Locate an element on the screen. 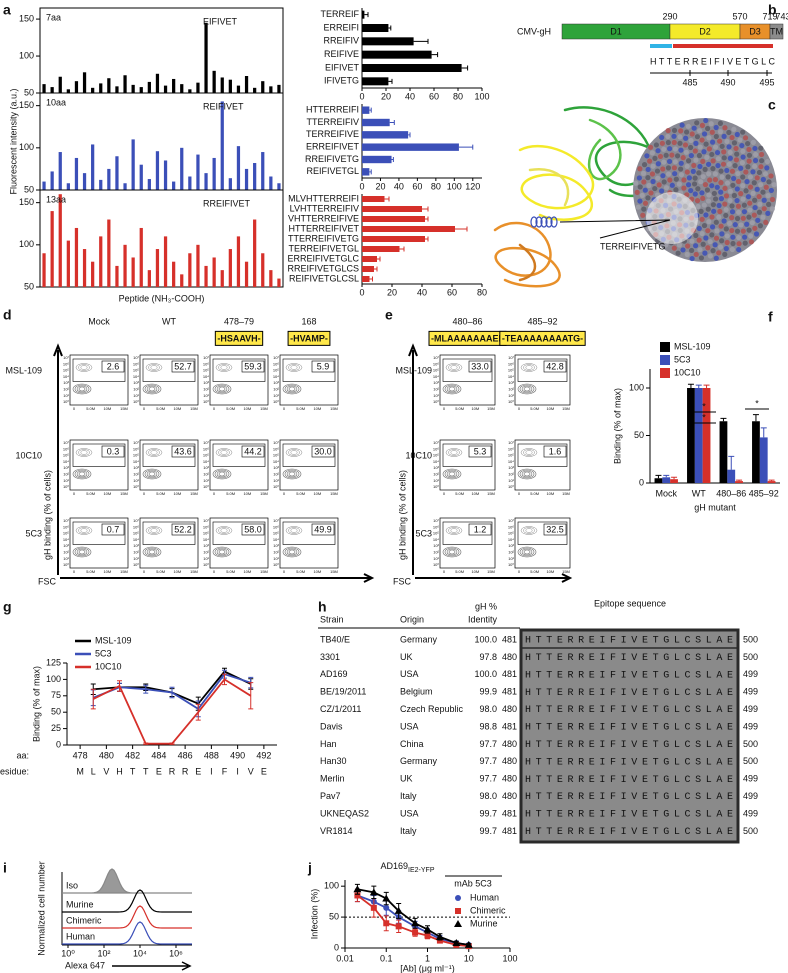 Image resolution: width=788 pixels, height=973 pixels. flow-tick: 0 is located at coordinates (444, 571).